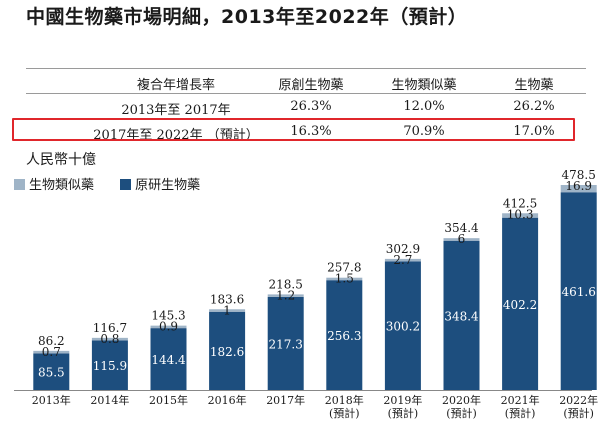  Describe the element at coordinates (424, 131) in the screenshot. I see `row-biosimilar: 70.9%` at that location.